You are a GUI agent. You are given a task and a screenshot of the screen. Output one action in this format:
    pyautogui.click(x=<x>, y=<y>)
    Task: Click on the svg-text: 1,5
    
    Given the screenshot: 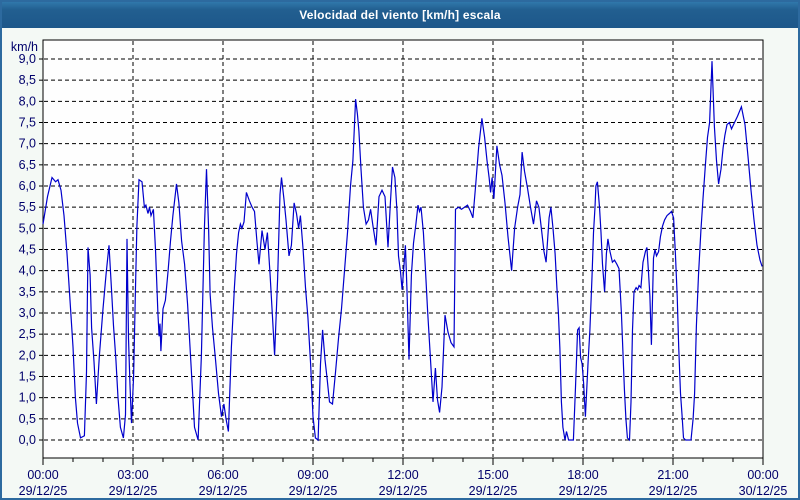 What is the action you would take?
    pyautogui.click(x=27, y=377)
    